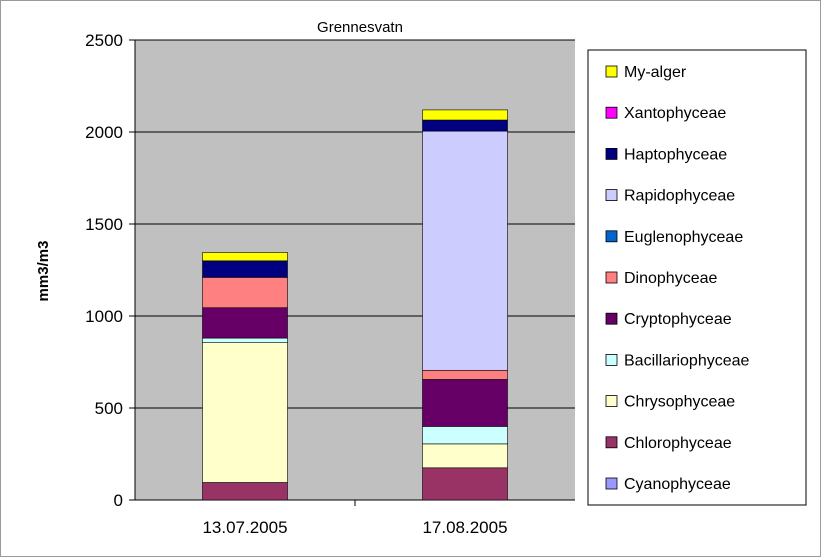 The image size is (821, 557). I want to click on y-tick-label: 0, so click(118, 500).